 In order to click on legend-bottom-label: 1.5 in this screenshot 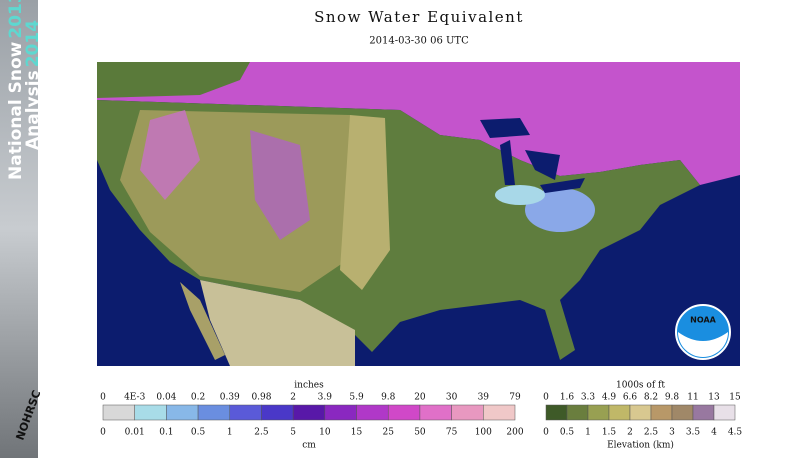, I will do `click(609, 433)`.